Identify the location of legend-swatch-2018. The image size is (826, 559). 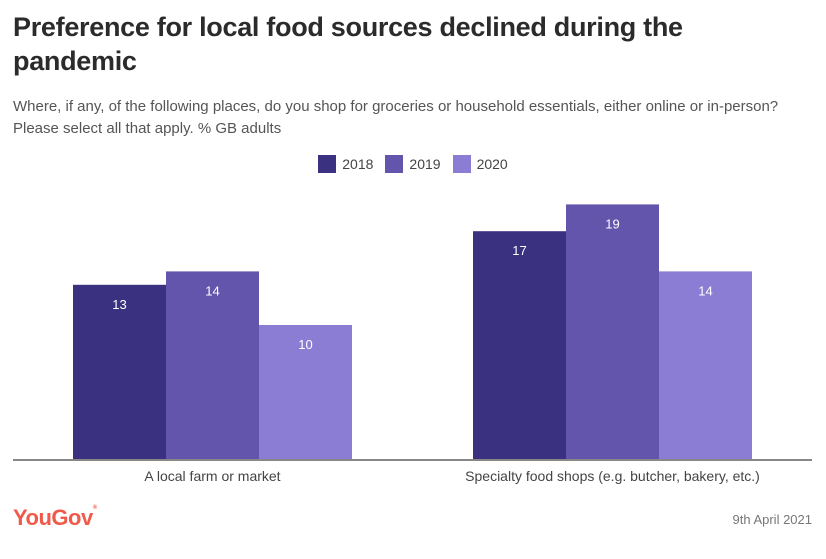
(327, 164).